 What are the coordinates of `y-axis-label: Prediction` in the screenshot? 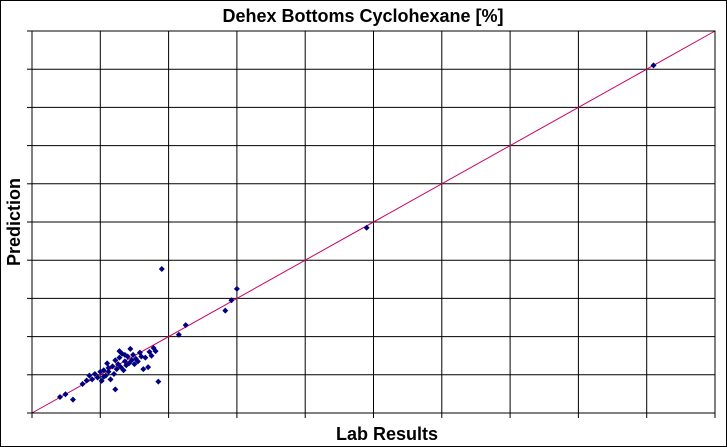 It's located at (14, 222).